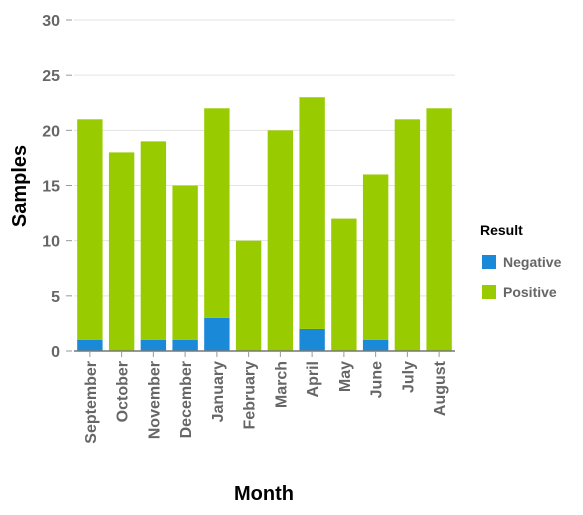 The width and height of the screenshot is (583, 515). I want to click on y-tick-labels: 0 5 10 15 20 25 30, so click(57, 187).